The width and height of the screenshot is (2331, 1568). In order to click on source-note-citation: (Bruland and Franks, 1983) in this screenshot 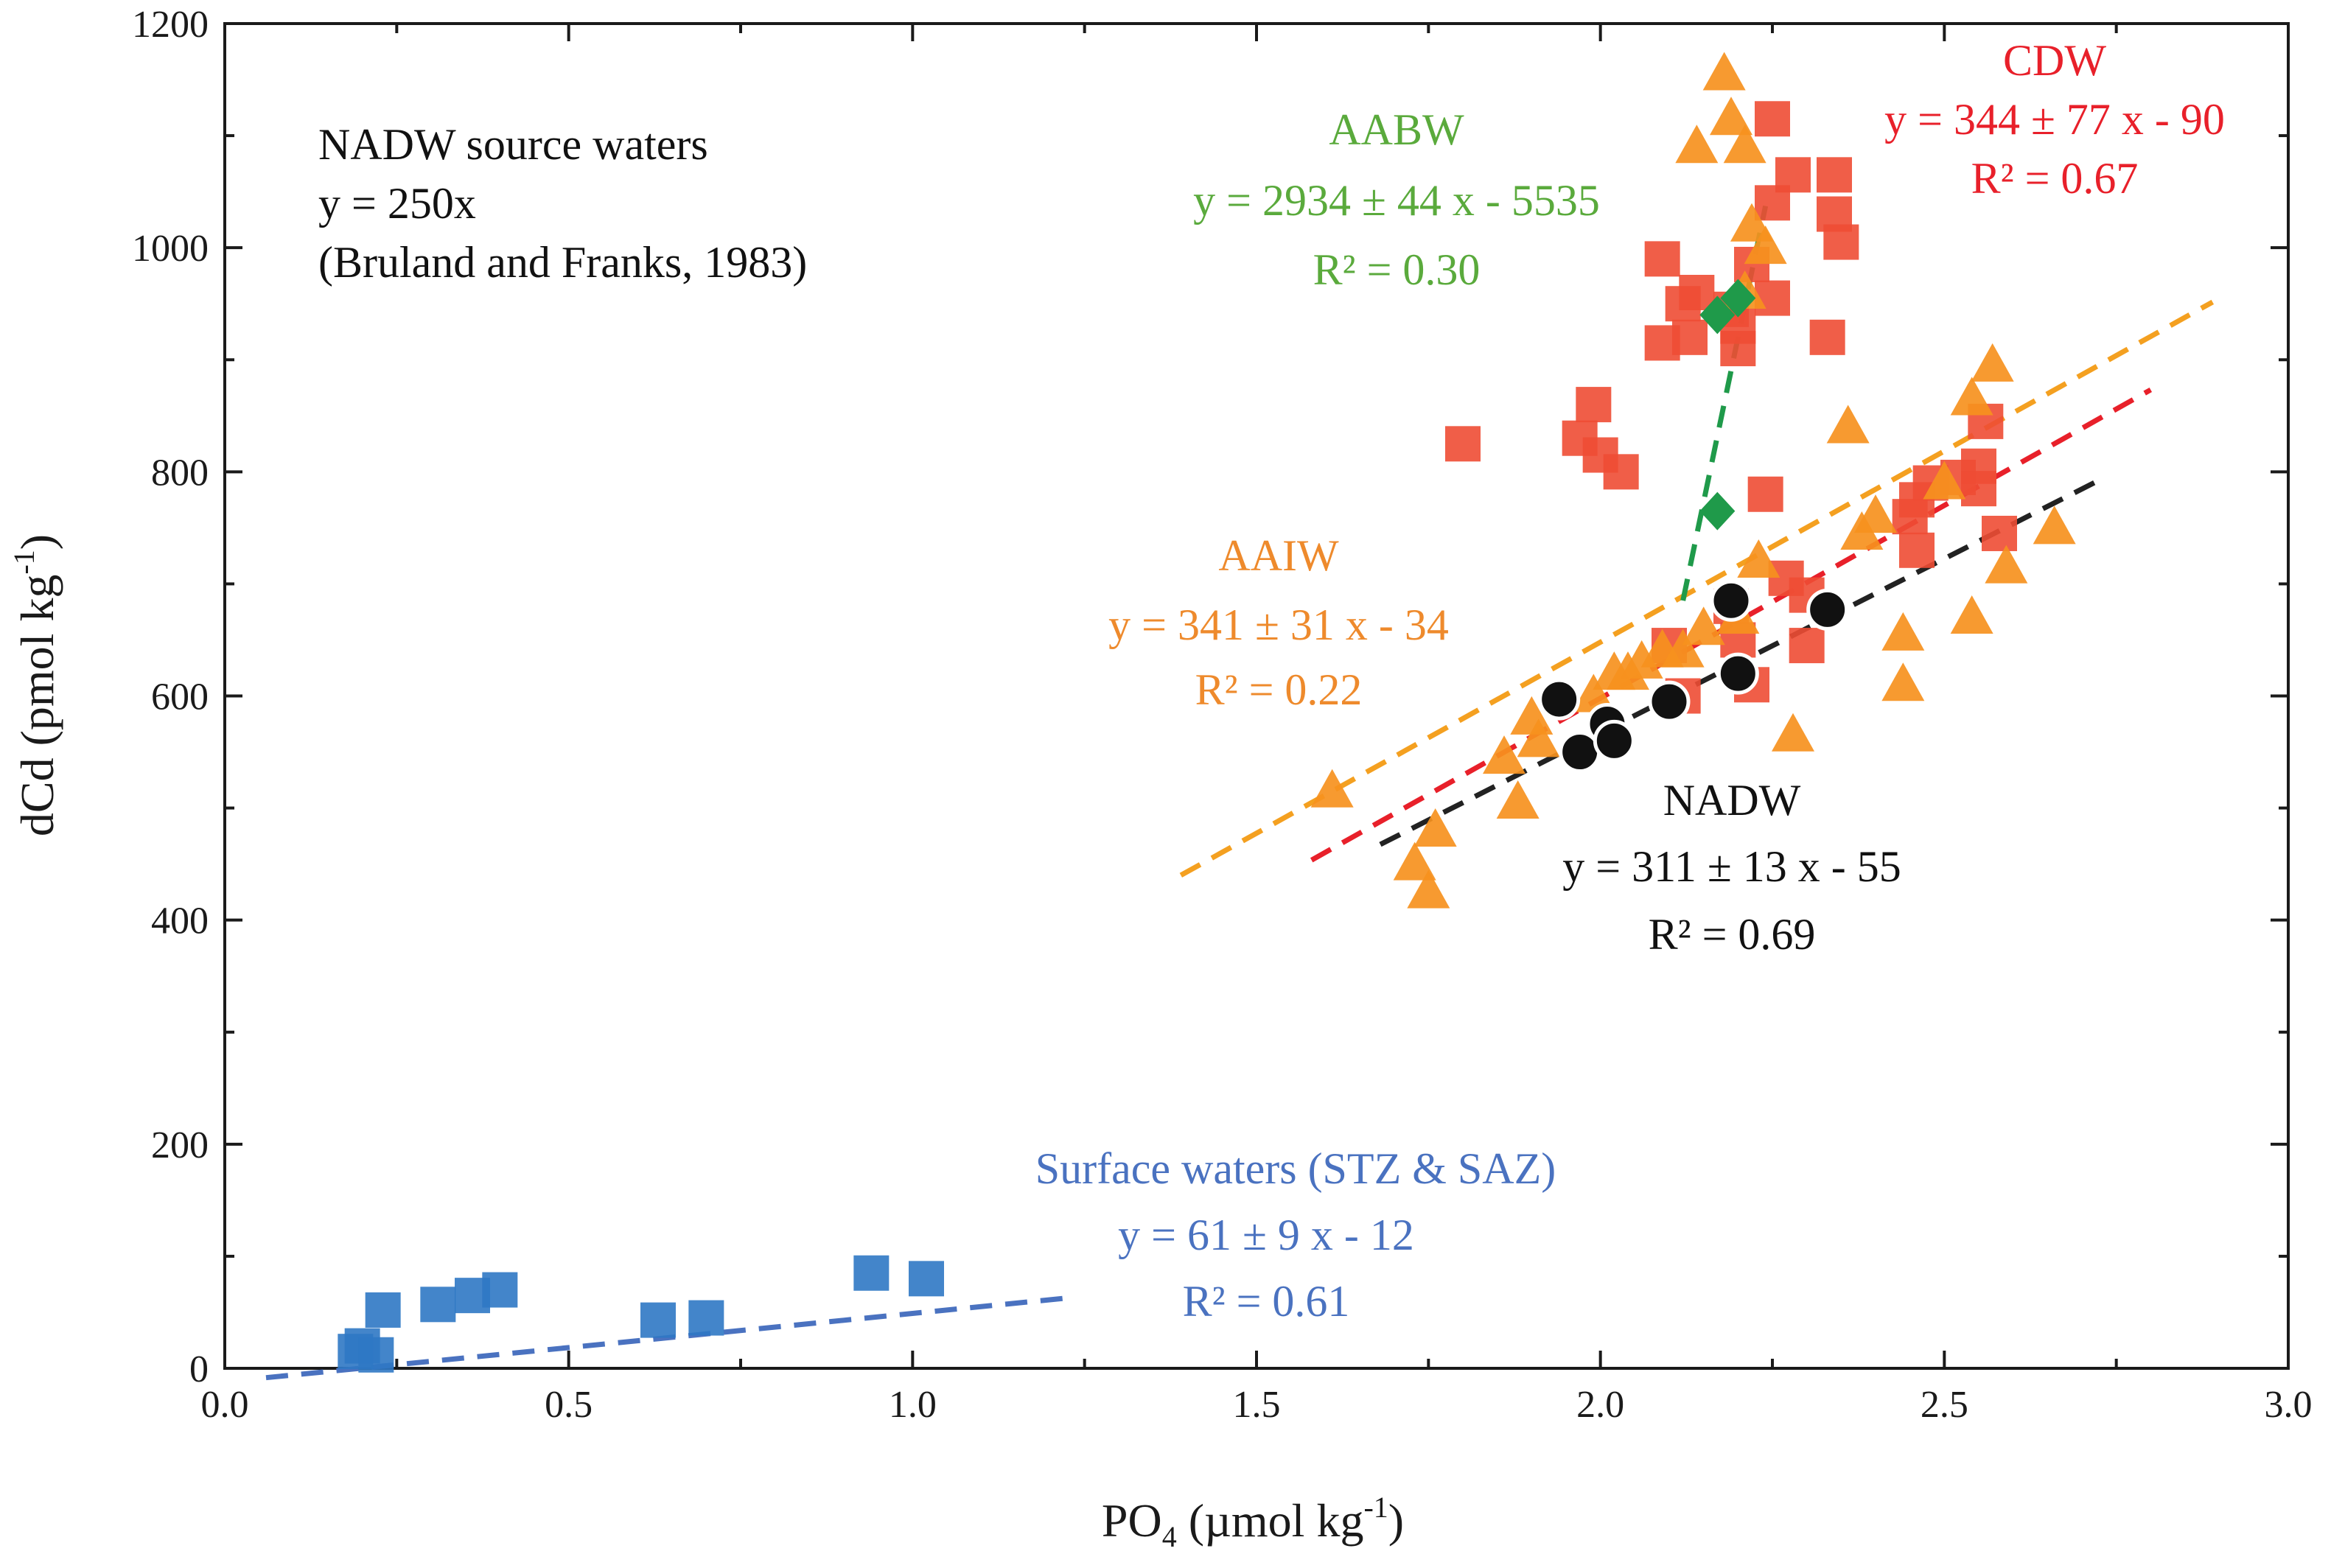, I will do `click(562, 262)`.